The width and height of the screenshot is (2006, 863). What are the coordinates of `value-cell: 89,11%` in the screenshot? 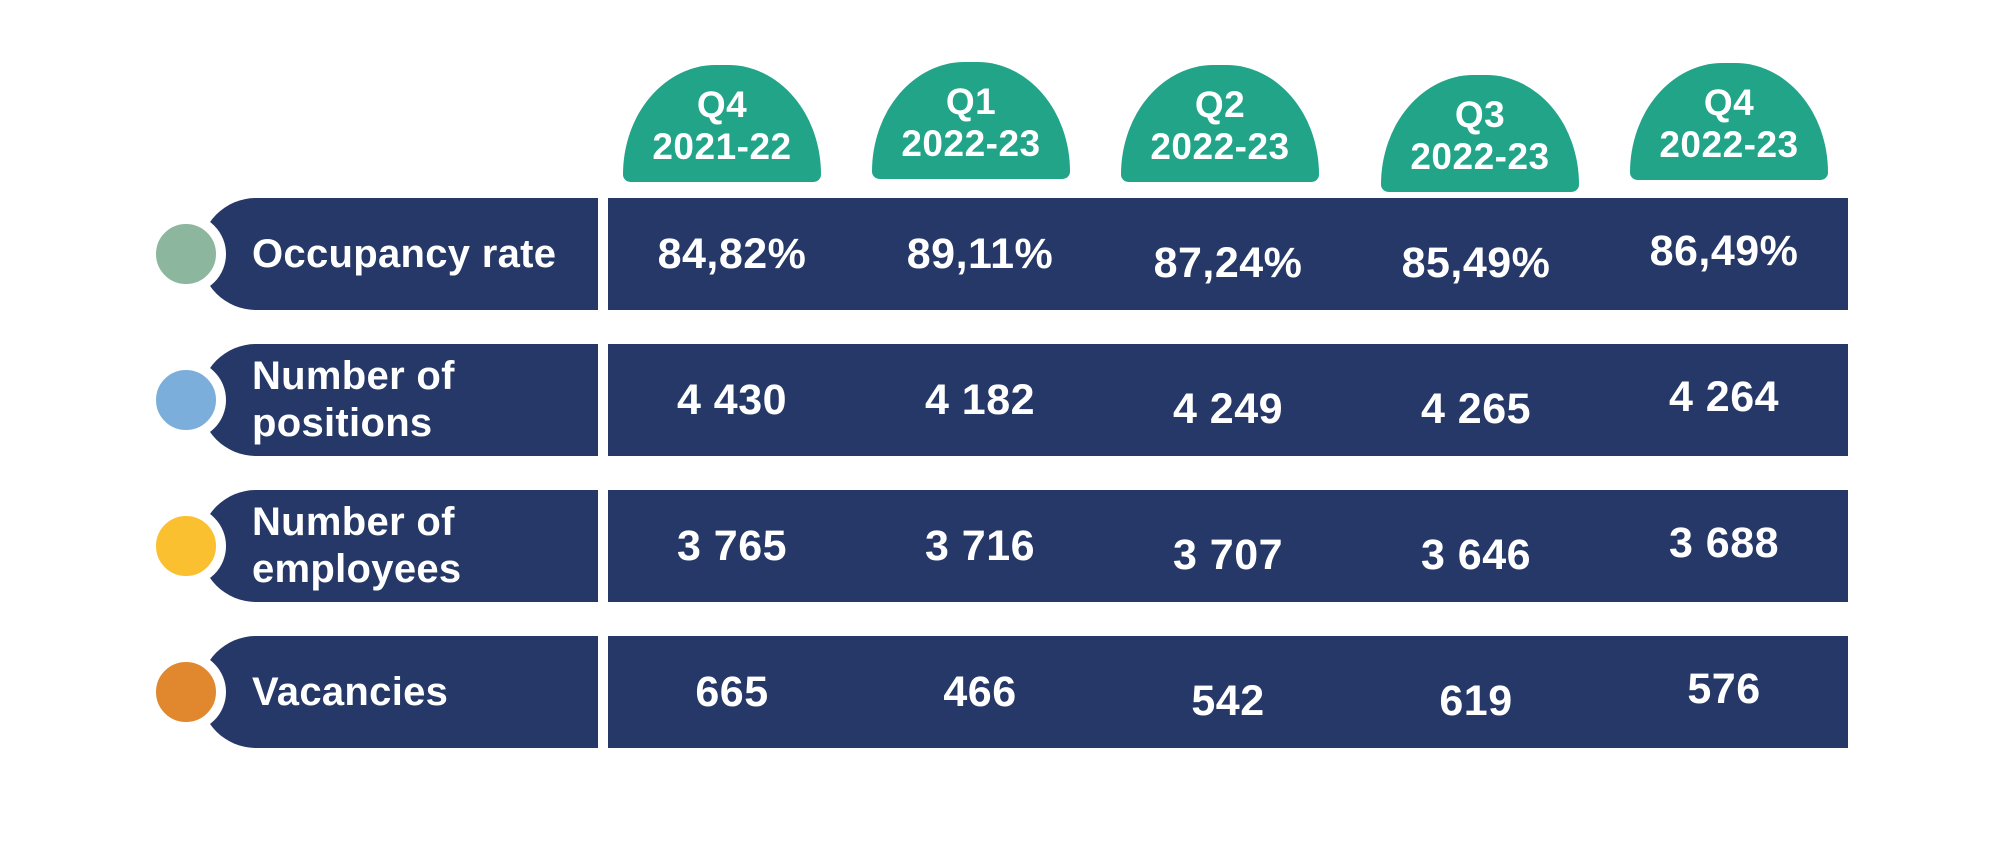 It's located at (980, 253).